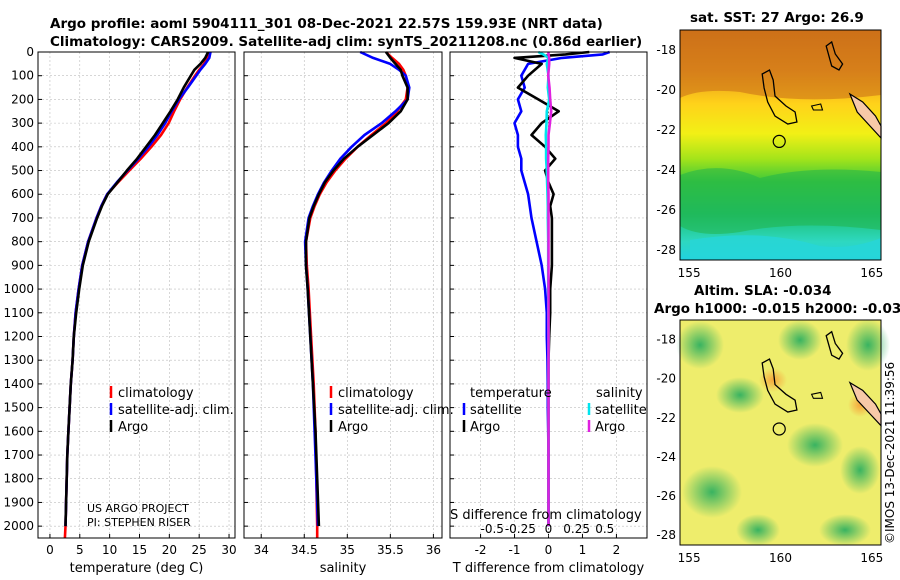 The image size is (900, 580). Describe the element at coordinates (30, 52) in the screenshot. I see `depth-tick-label: 0` at that location.